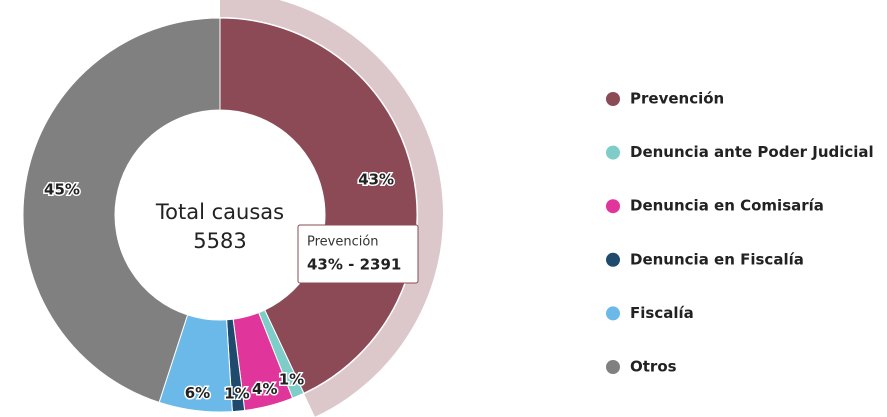 This screenshot has height=417, width=887. I want to click on legend-label: Denuncia en Fiscalía, so click(717, 259).